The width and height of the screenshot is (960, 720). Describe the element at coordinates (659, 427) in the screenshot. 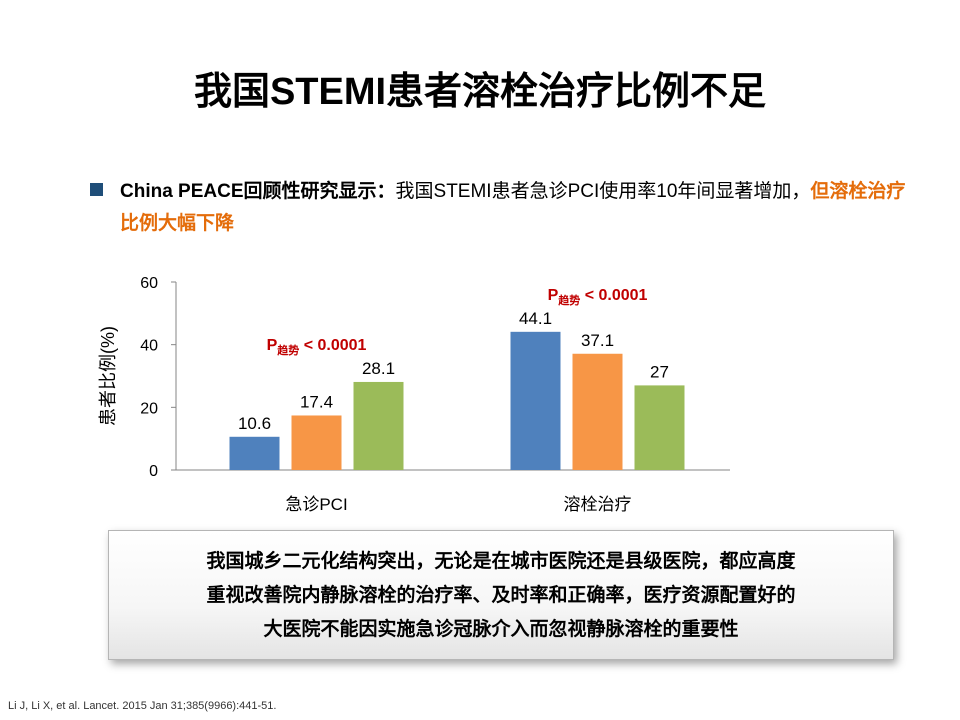

I see `bar-2011年-溶栓治疗` at that location.